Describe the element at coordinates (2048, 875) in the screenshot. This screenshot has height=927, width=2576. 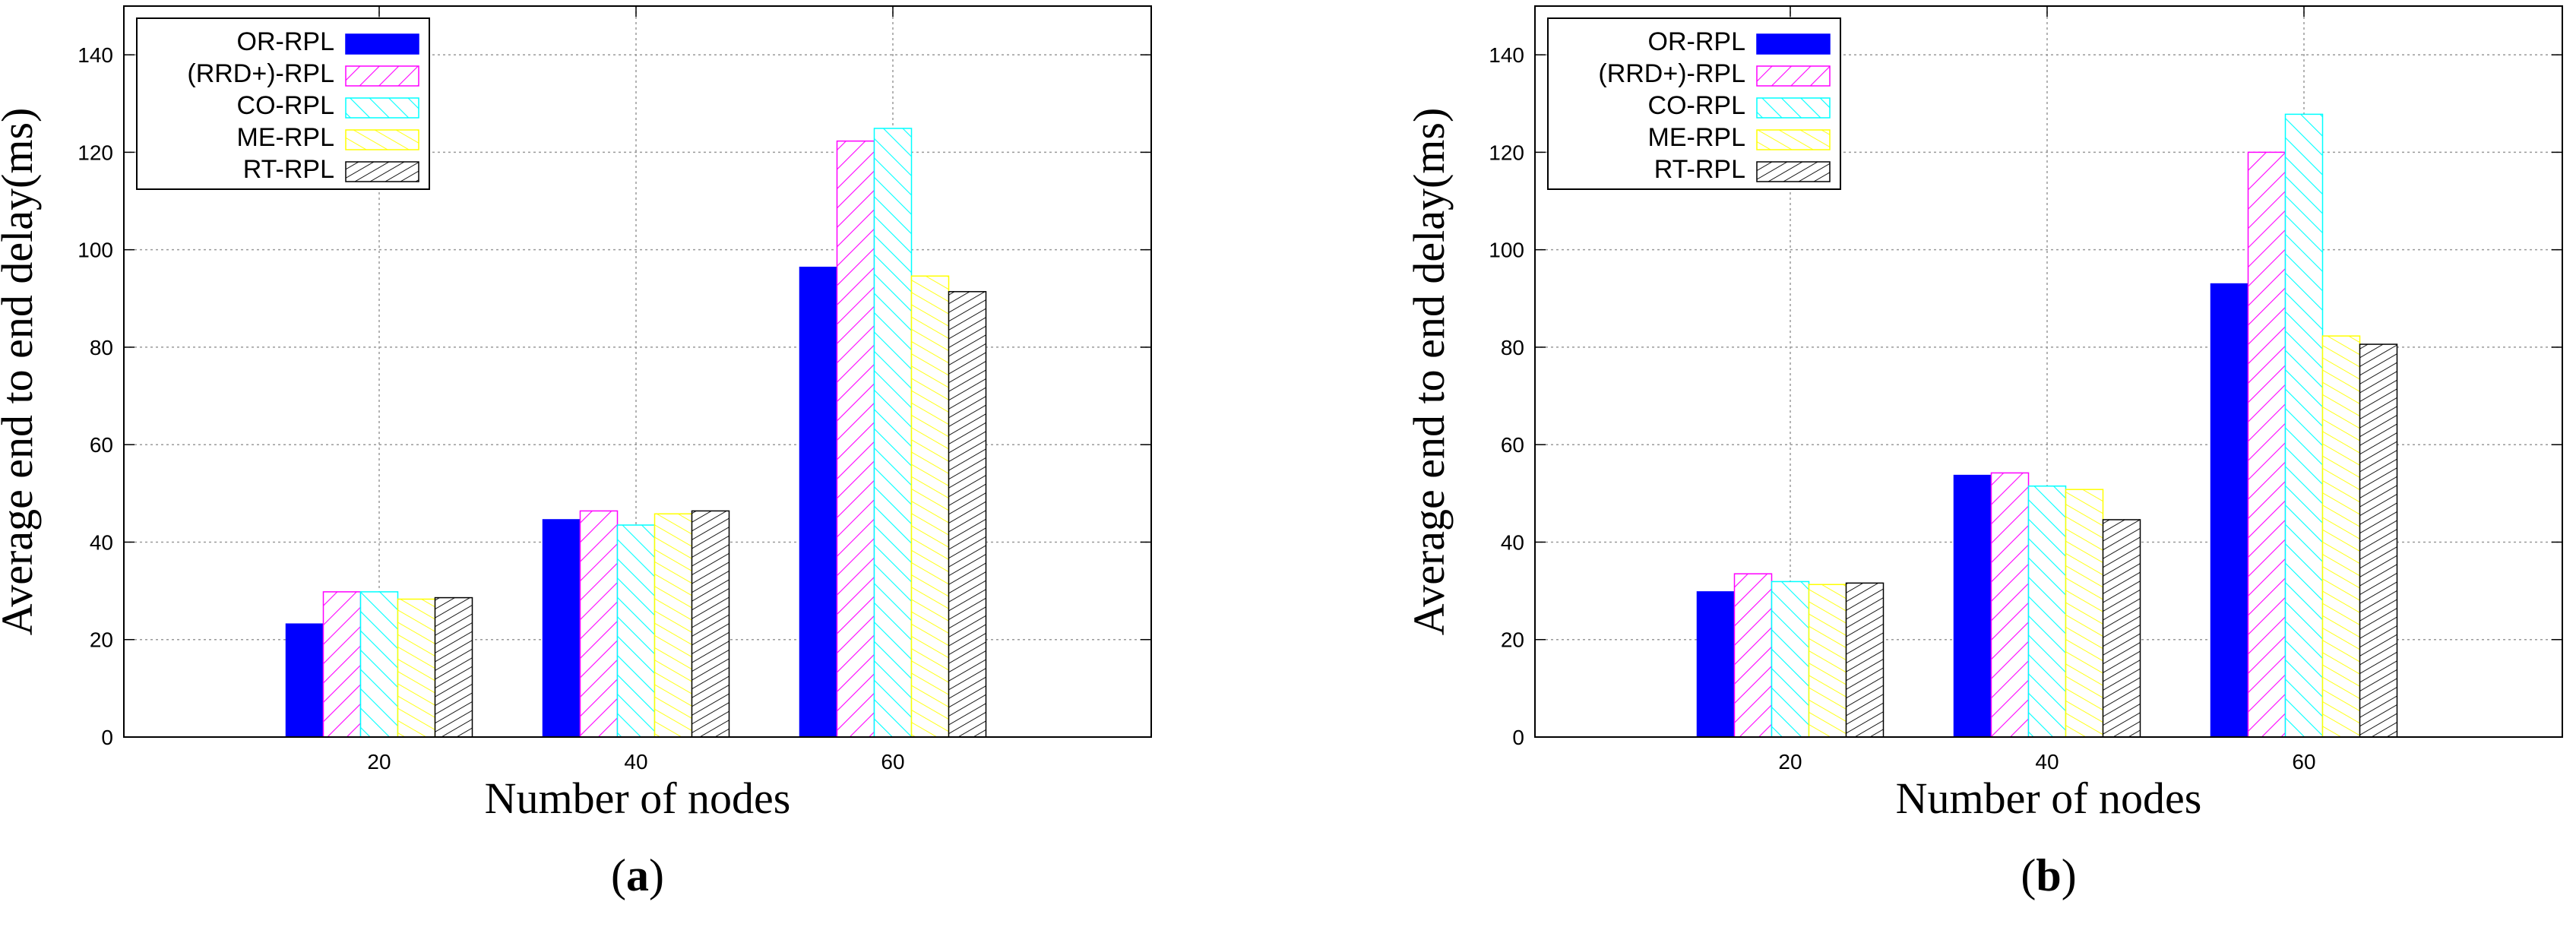
I see `panel-caption: (b)` at that location.